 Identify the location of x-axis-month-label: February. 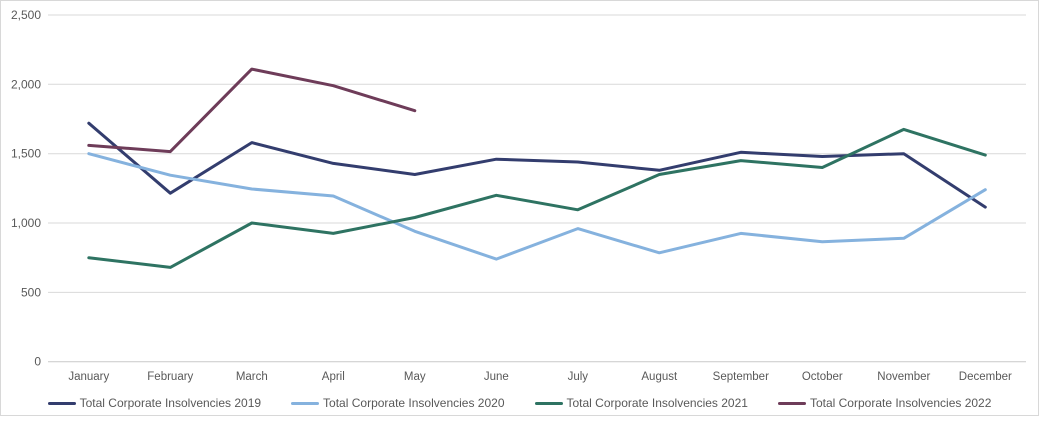
(170, 377).